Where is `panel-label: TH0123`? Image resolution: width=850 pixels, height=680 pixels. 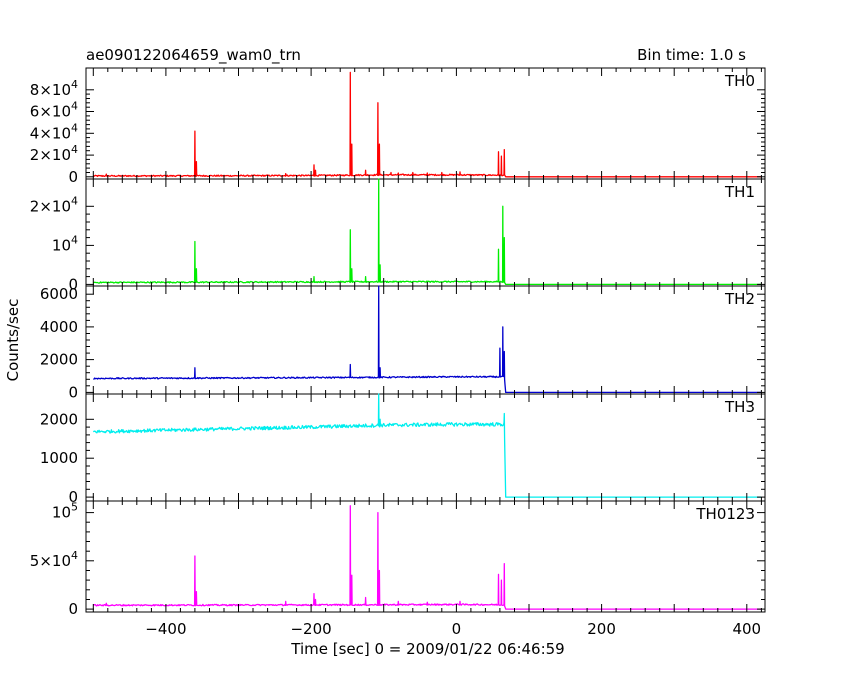
panel-label: TH0123 is located at coordinates (725, 514).